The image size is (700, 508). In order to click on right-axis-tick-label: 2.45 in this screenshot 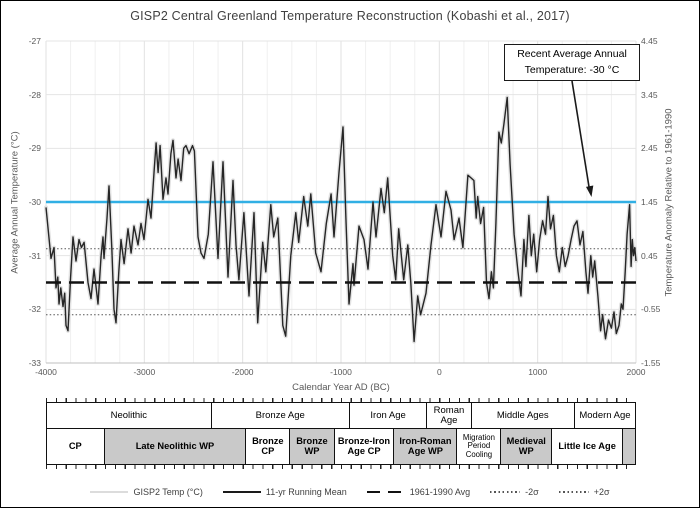, I will do `click(649, 148)`.